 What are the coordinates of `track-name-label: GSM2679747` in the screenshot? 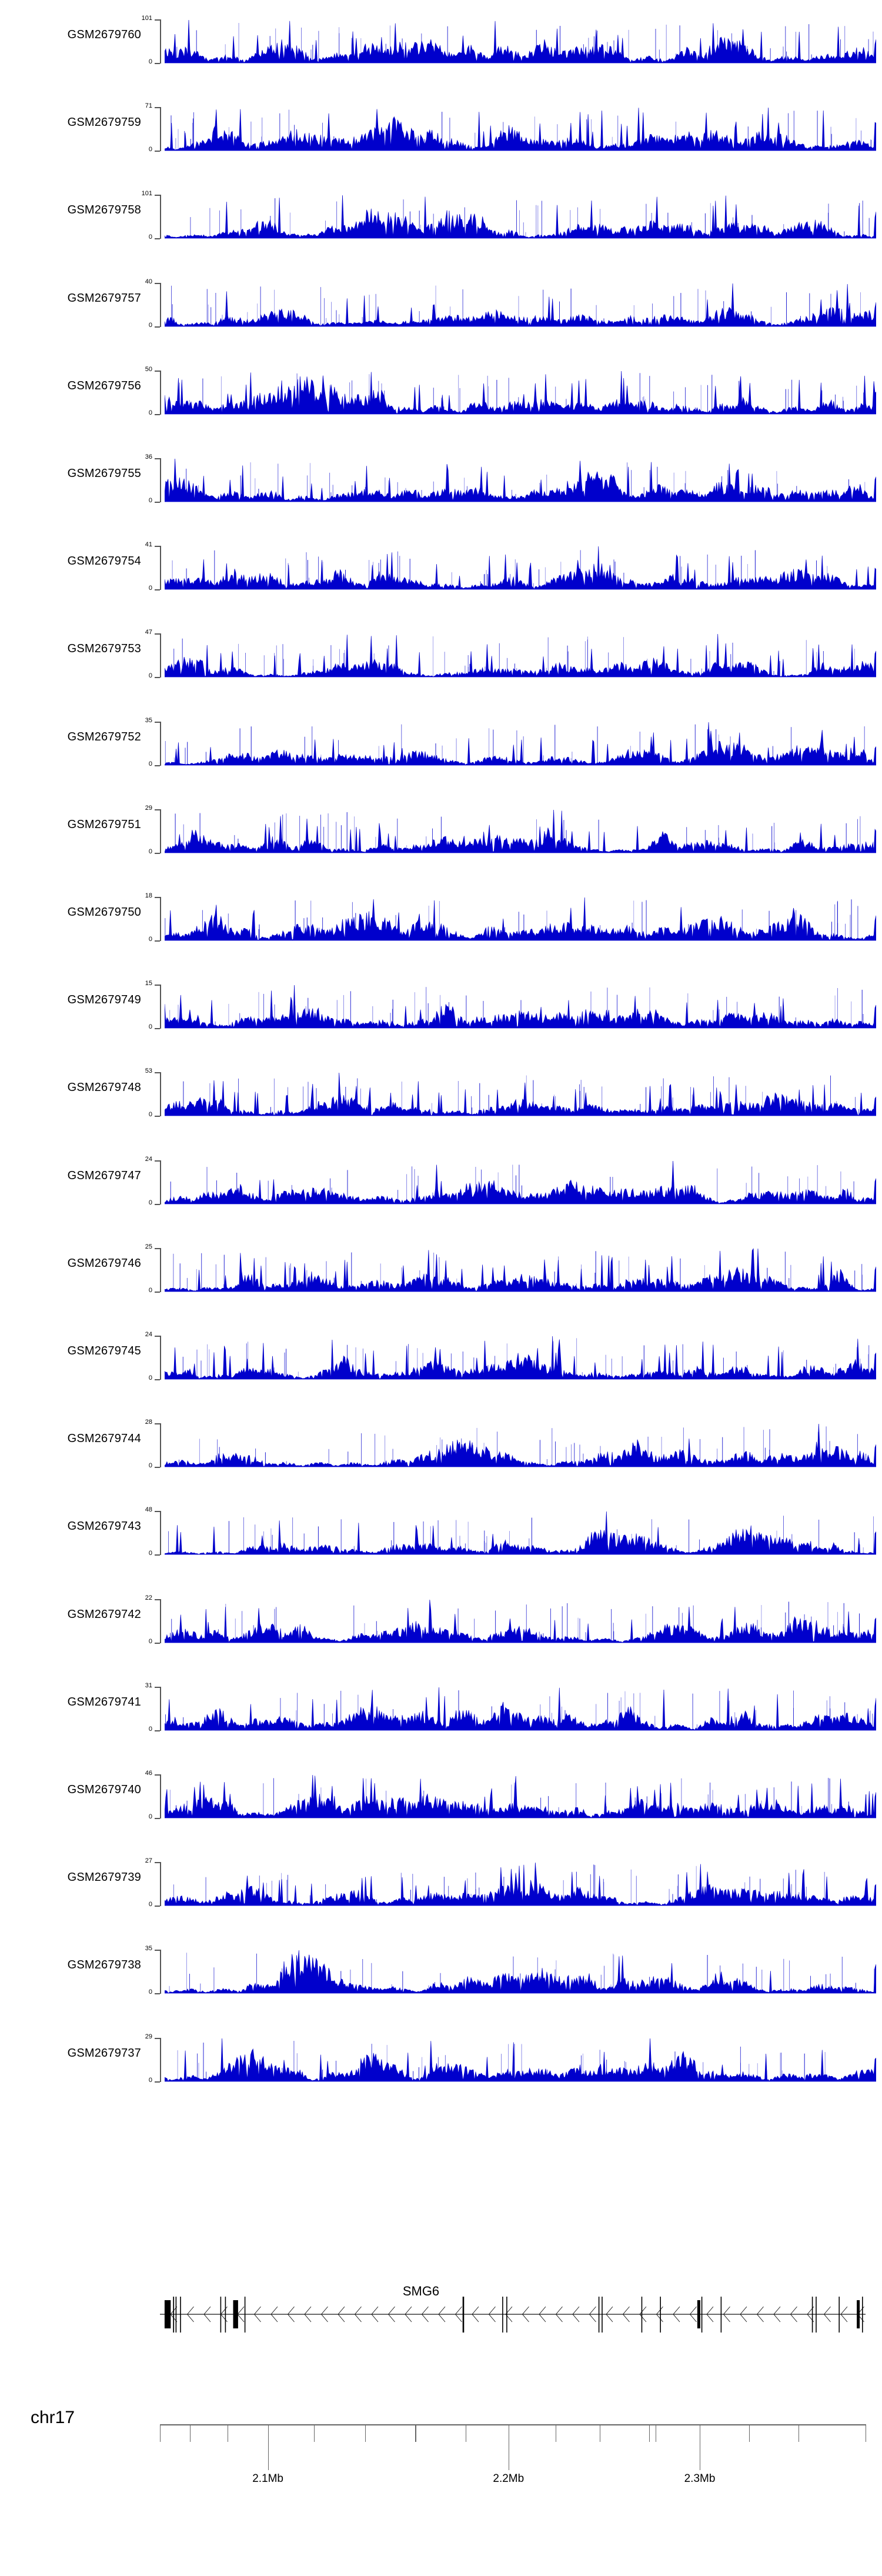 It's located at (104, 1175).